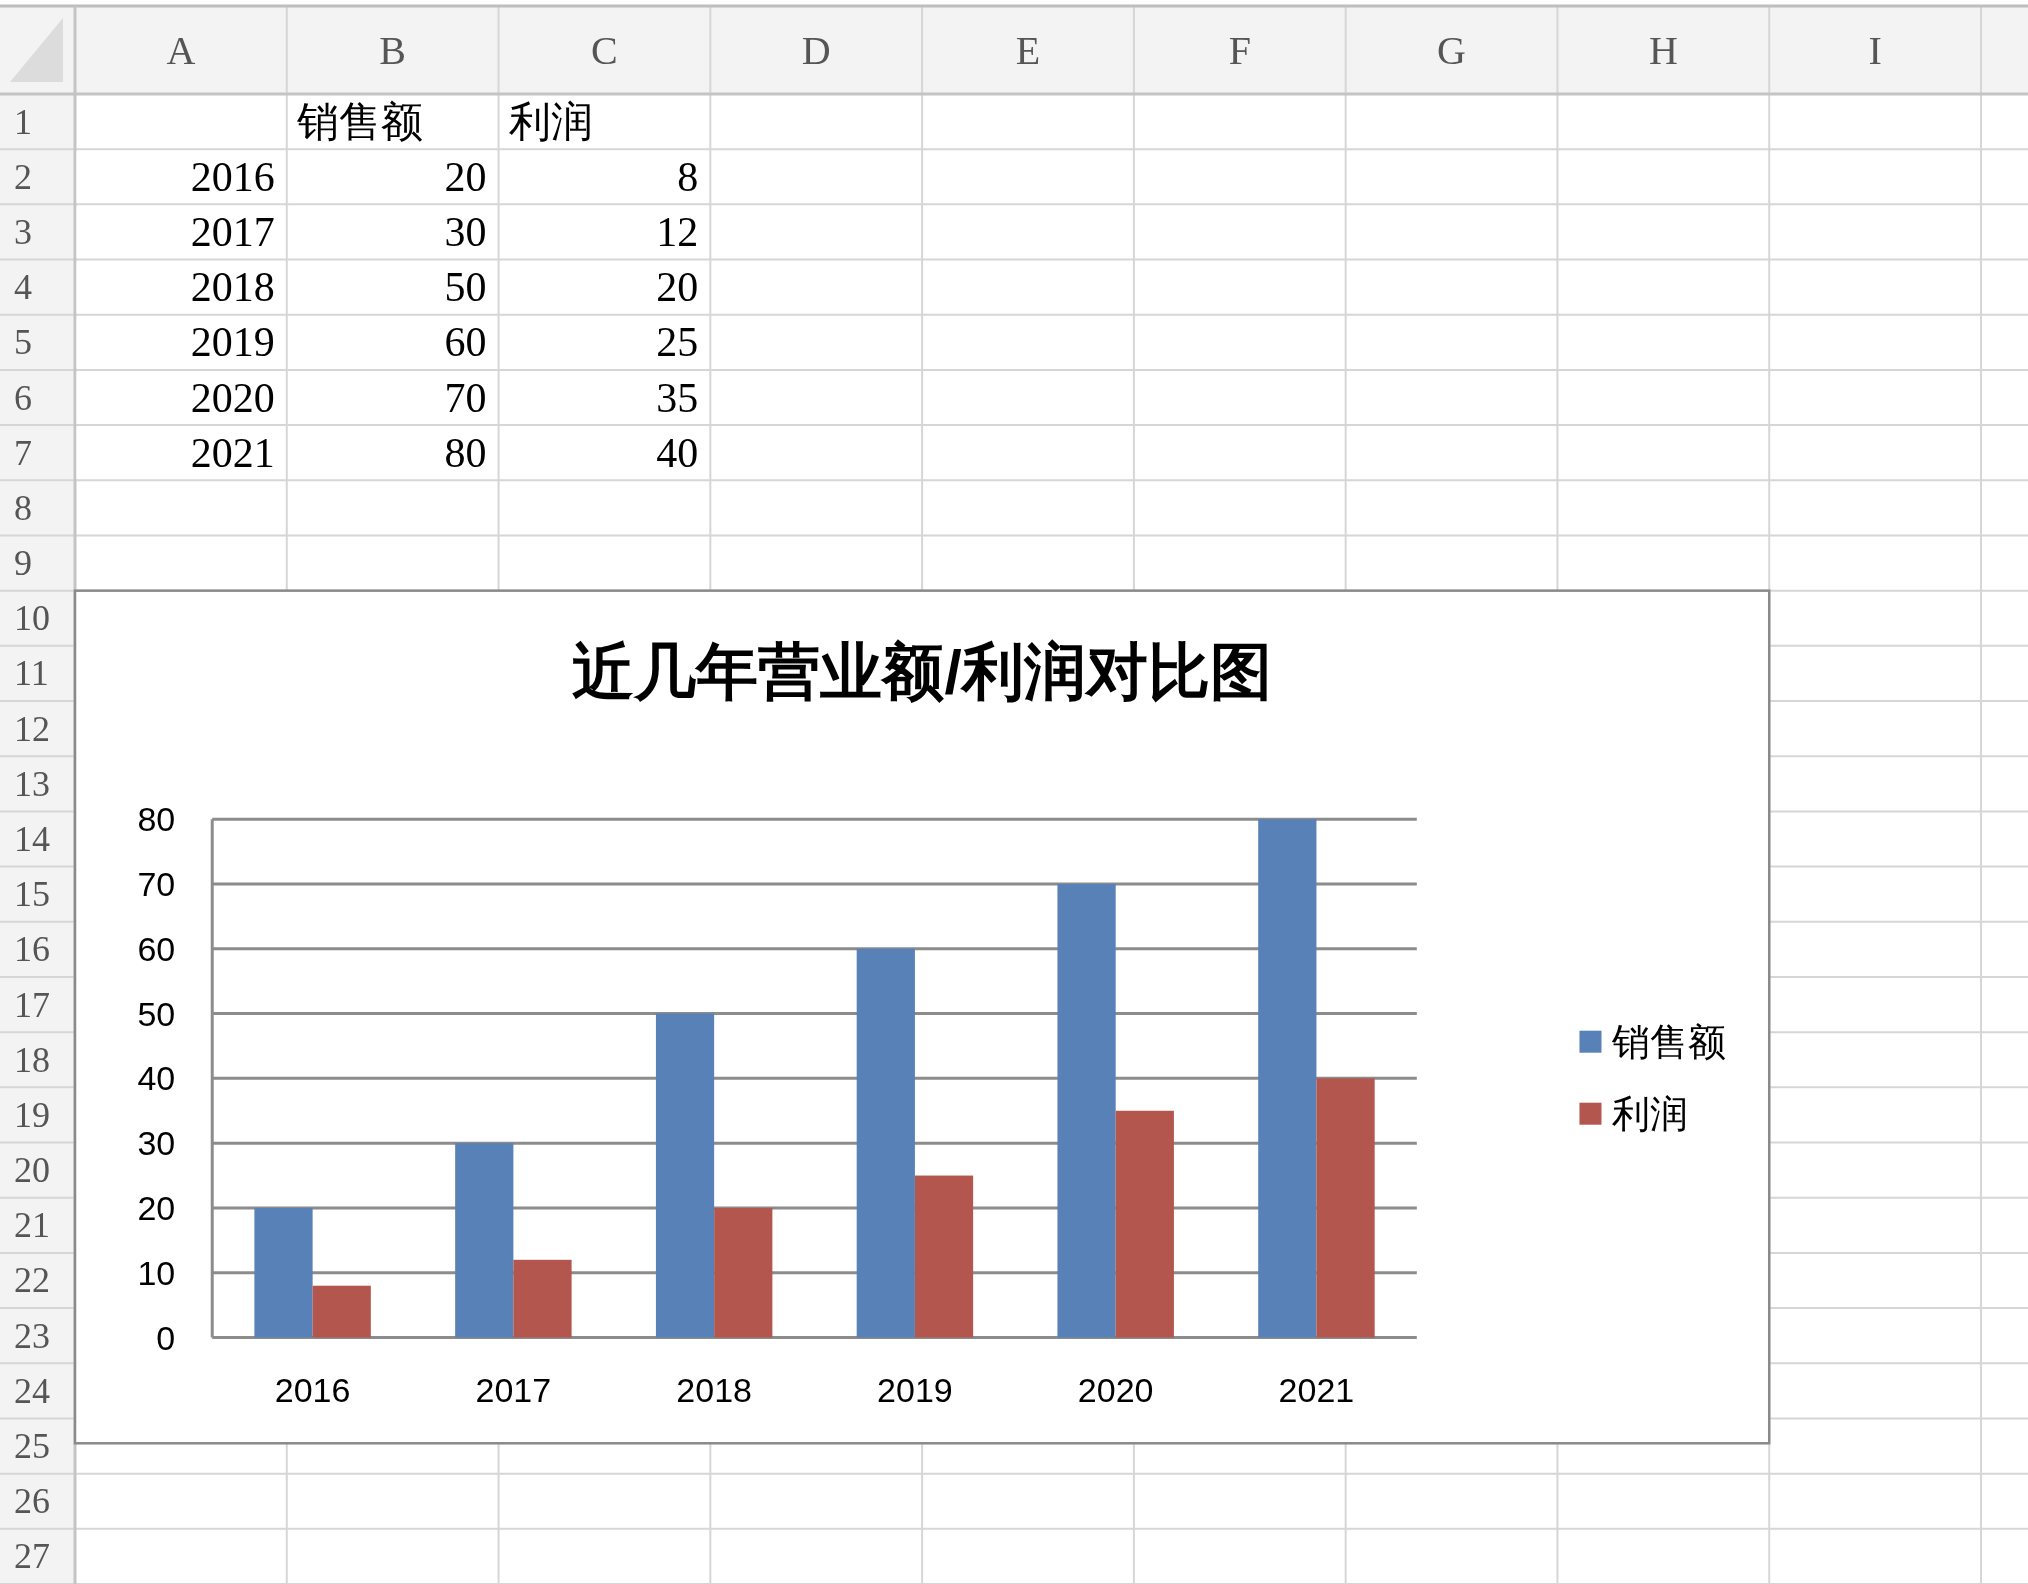  I want to click on x-tick-label: 2018, so click(714, 1389).